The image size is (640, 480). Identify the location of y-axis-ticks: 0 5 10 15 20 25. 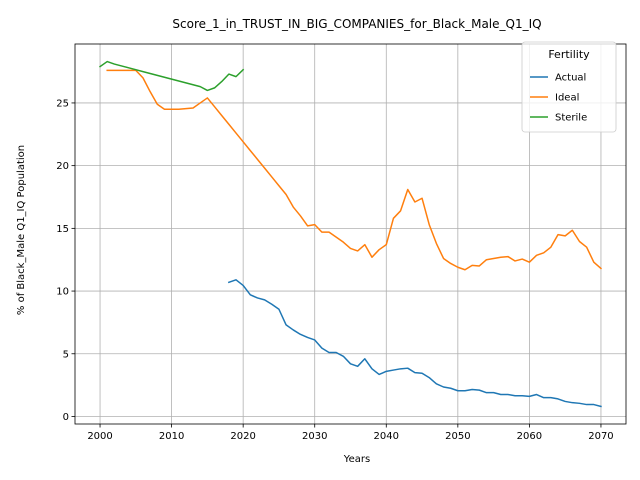
(65, 260).